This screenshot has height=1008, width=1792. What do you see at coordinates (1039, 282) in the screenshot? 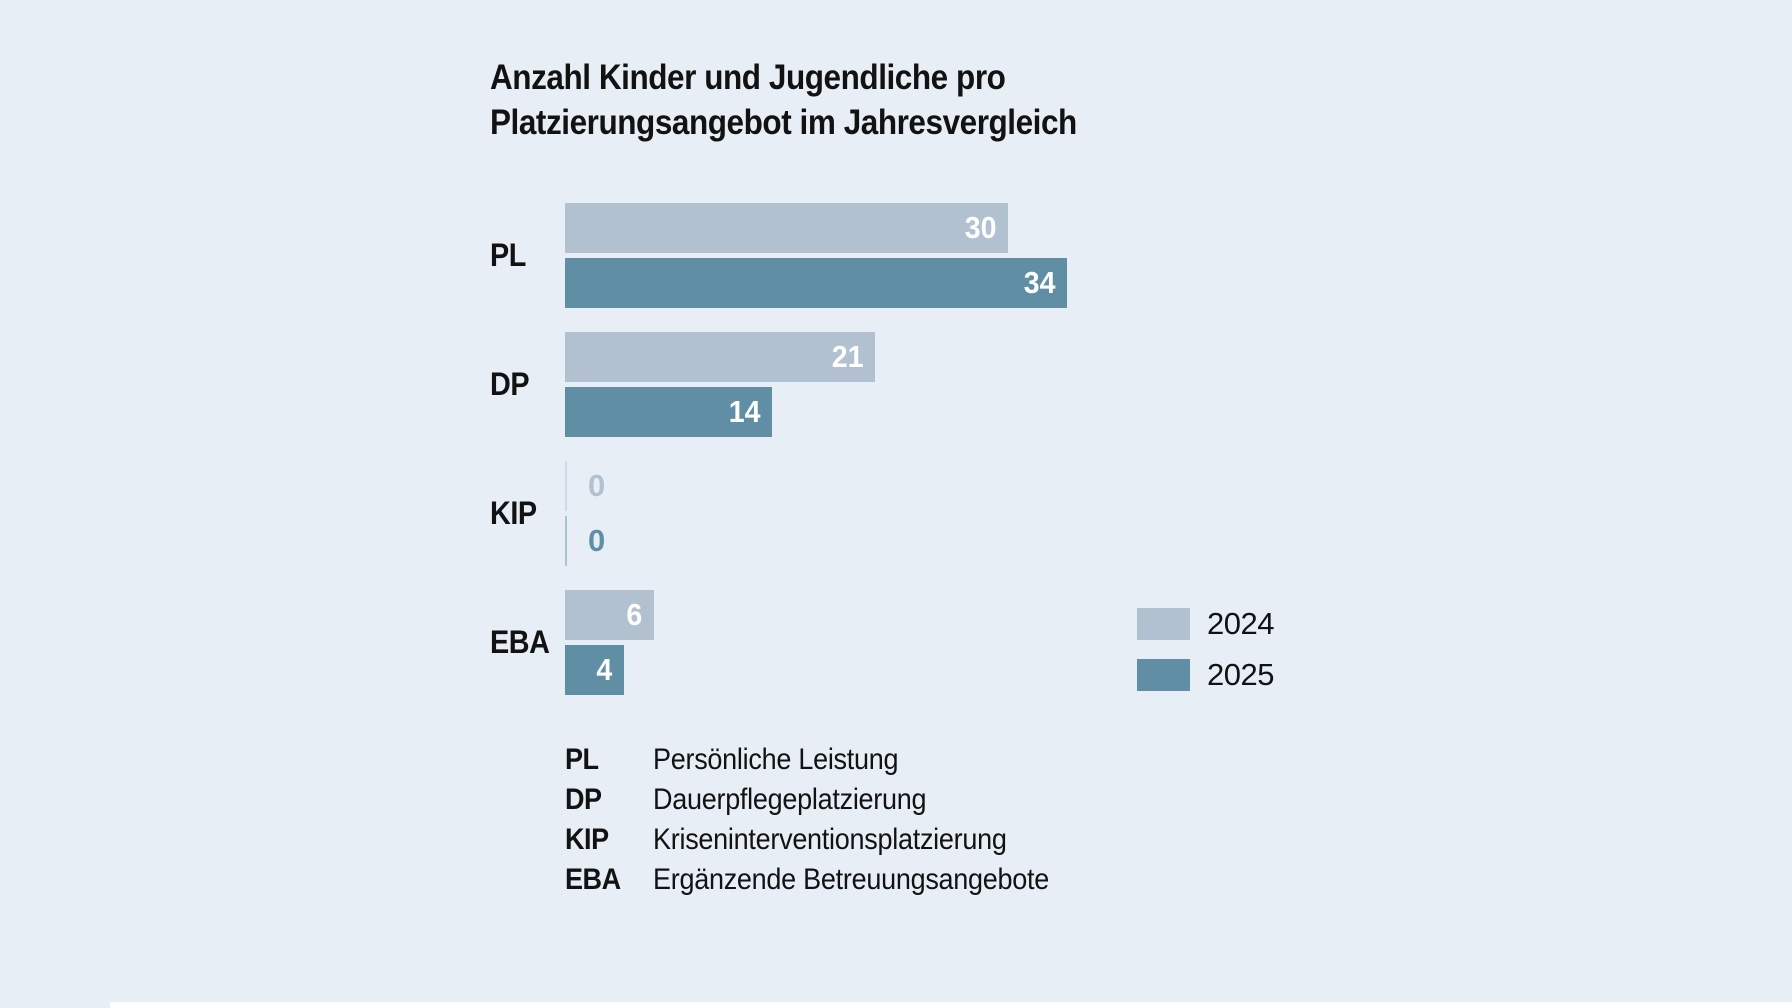
I see `bar-value-label-2025-pl: 34` at bounding box center [1039, 282].